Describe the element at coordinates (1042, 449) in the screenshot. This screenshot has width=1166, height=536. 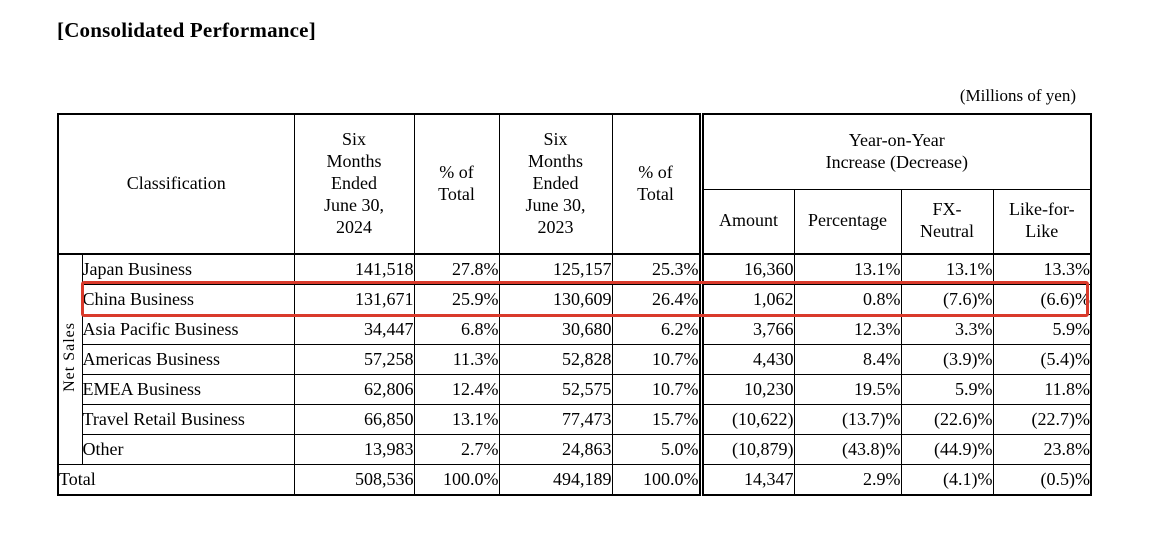
I see `cell-like-for-like: 23.8%` at that location.